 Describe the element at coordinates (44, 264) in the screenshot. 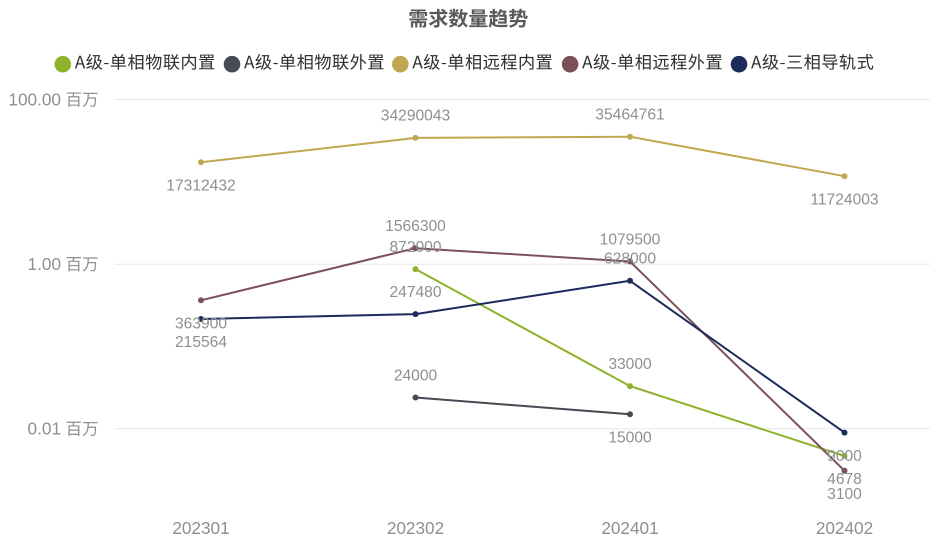

I see `svg-text: 1.00` at that location.